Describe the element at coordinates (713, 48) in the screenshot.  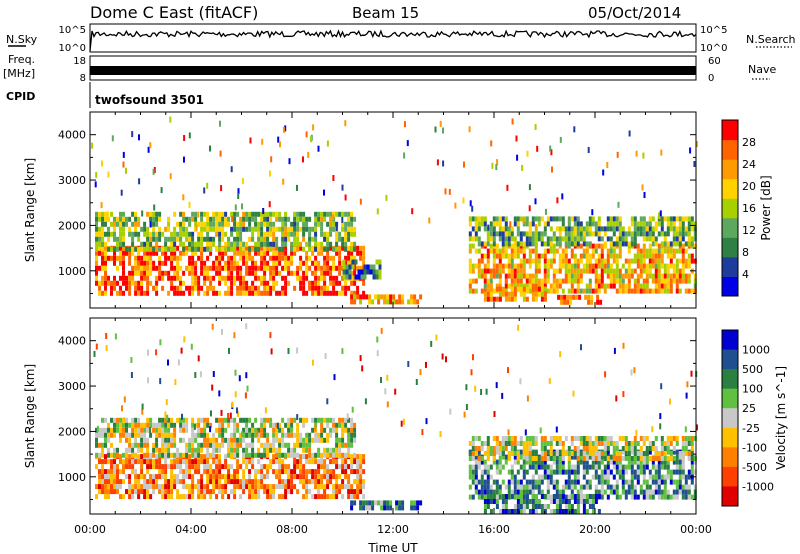
I see `nsearch-tick-bottom: 10^0` at that location.